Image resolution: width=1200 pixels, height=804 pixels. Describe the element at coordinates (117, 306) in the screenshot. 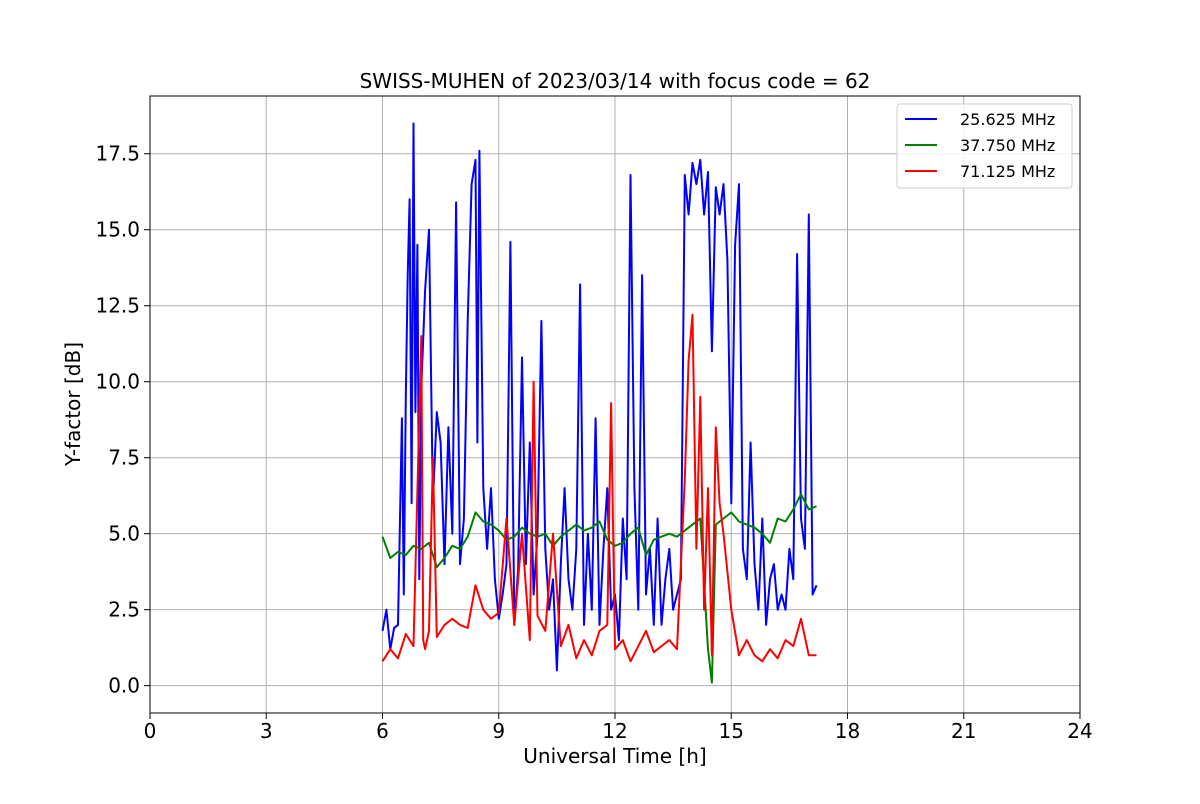

I see `y-tick-label: 12.5` at that location.